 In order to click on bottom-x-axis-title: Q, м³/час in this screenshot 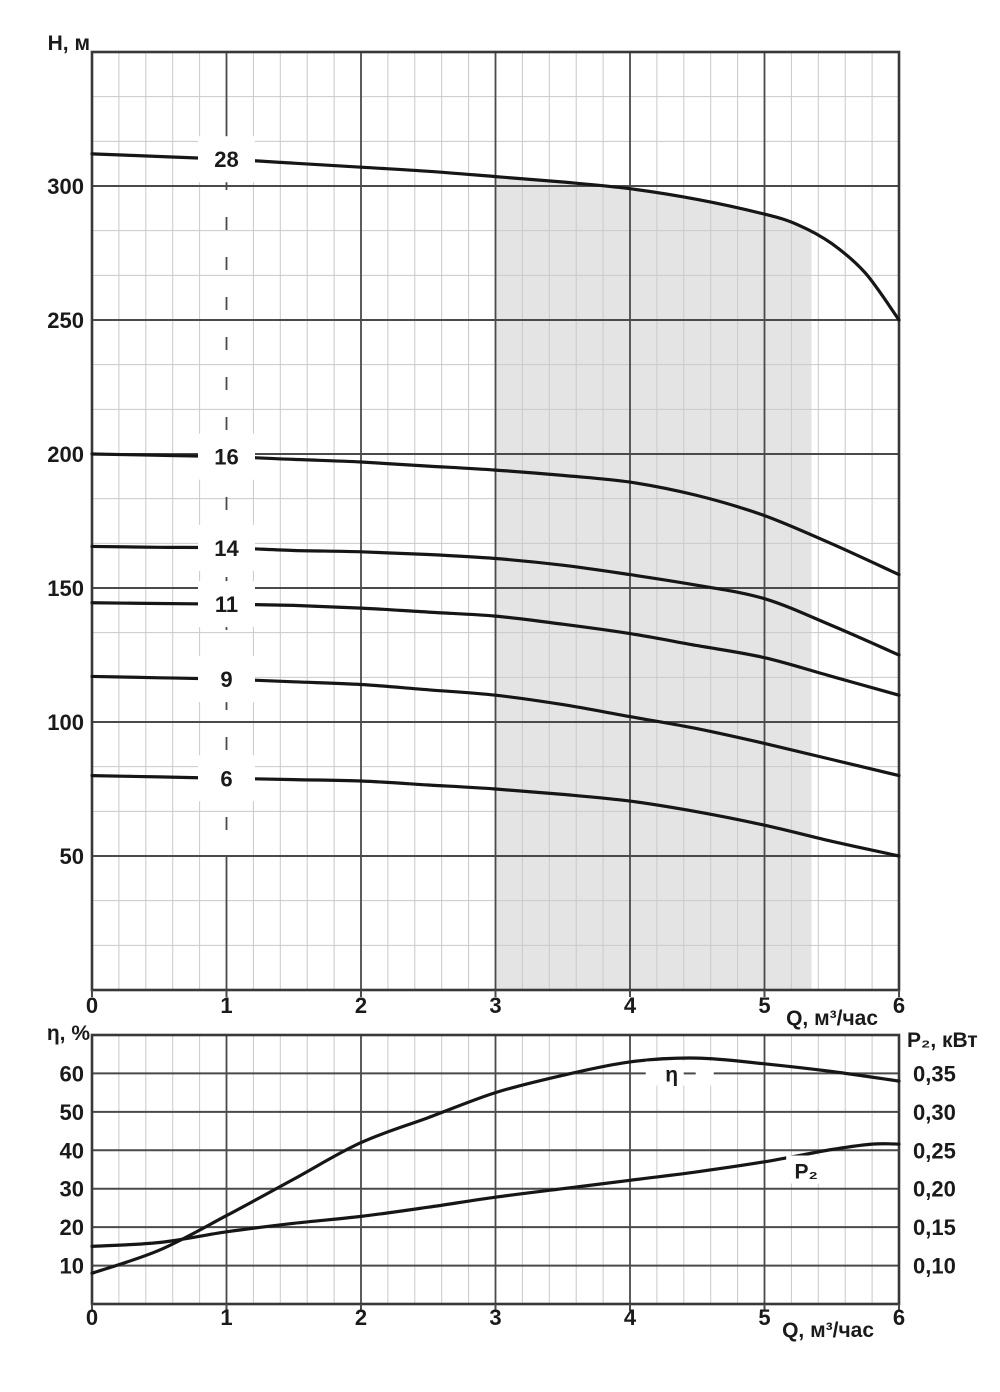, I will do `click(828, 1330)`.